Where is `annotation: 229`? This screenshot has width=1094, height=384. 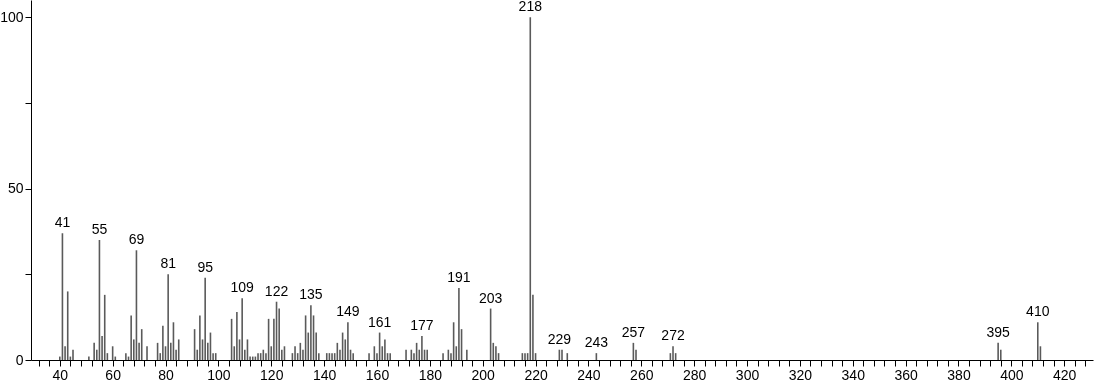
annotation: 229 is located at coordinates (559, 338).